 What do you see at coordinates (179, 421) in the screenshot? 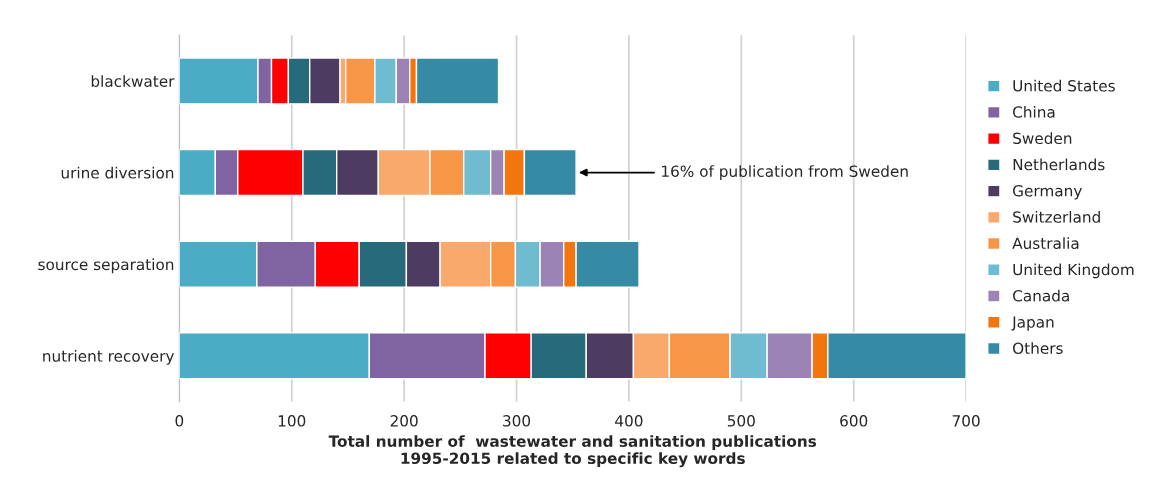
I see `x-tick-label: 0` at bounding box center [179, 421].